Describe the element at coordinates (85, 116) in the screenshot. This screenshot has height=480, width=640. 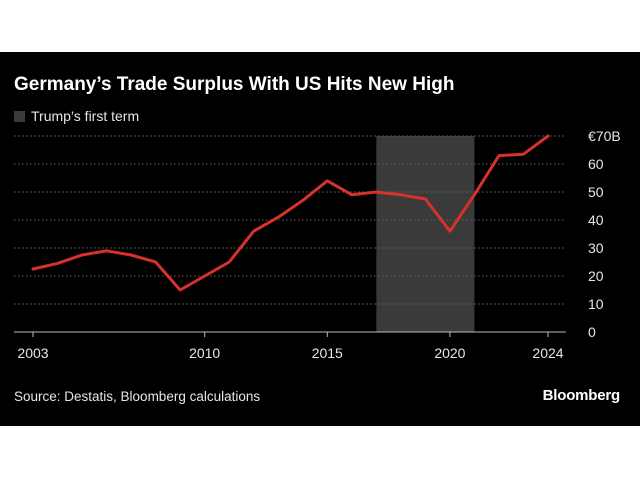
I see `legend-label: Trump’s first term` at that location.